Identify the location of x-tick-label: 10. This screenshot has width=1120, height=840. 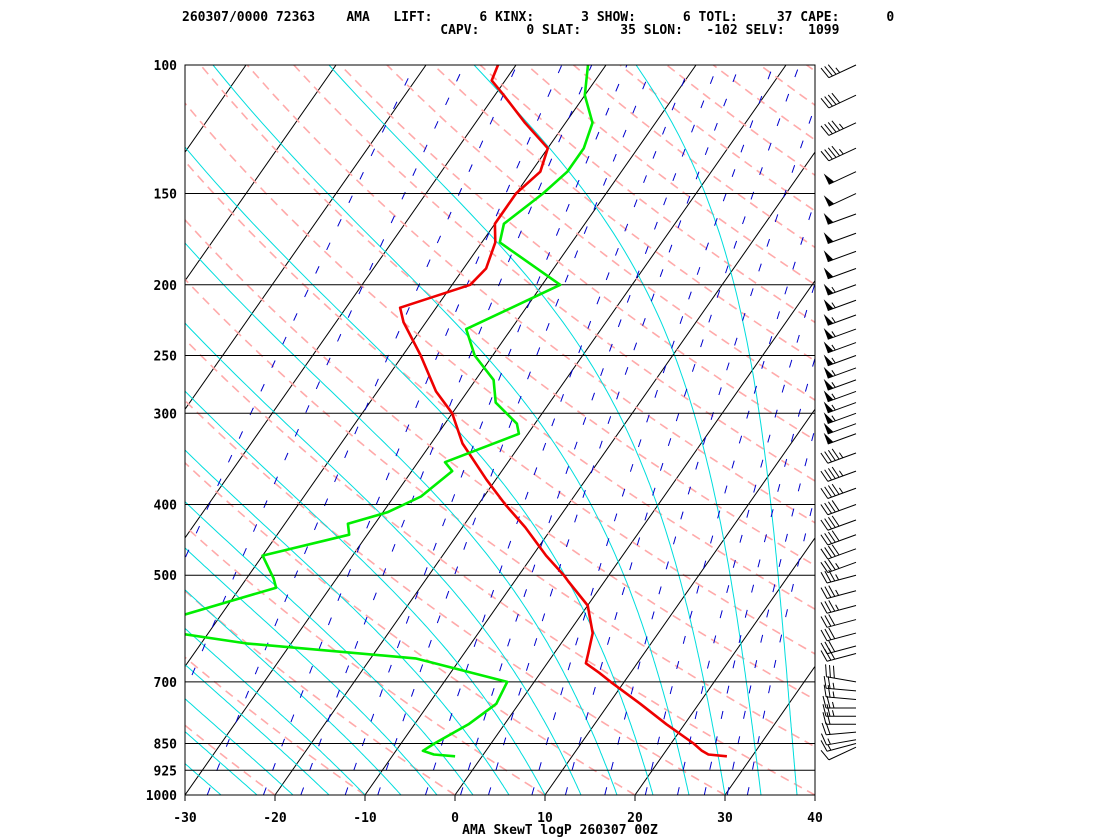
(545, 818).